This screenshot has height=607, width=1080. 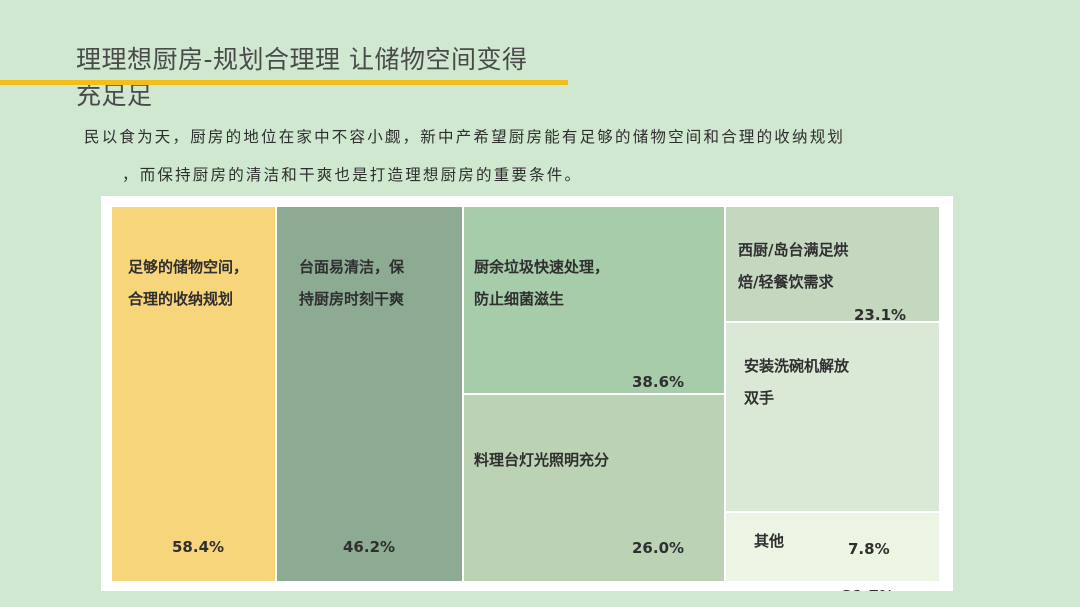 I want to click on tile-label: 焙/轻餐饮需求, so click(x=786, y=282).